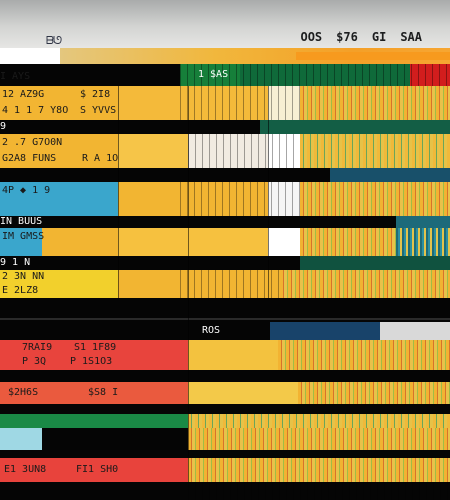  I want to click on row-label: 2 3N NN, so click(23, 276).